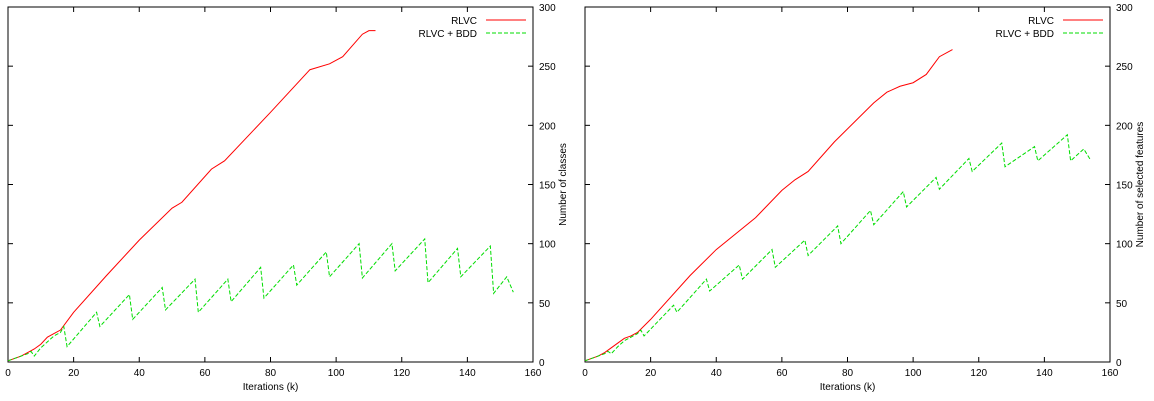 The image size is (1154, 401). Describe the element at coordinates (260, 299) in the screenshot. I see `series-line-rlvc-bdd` at that location.